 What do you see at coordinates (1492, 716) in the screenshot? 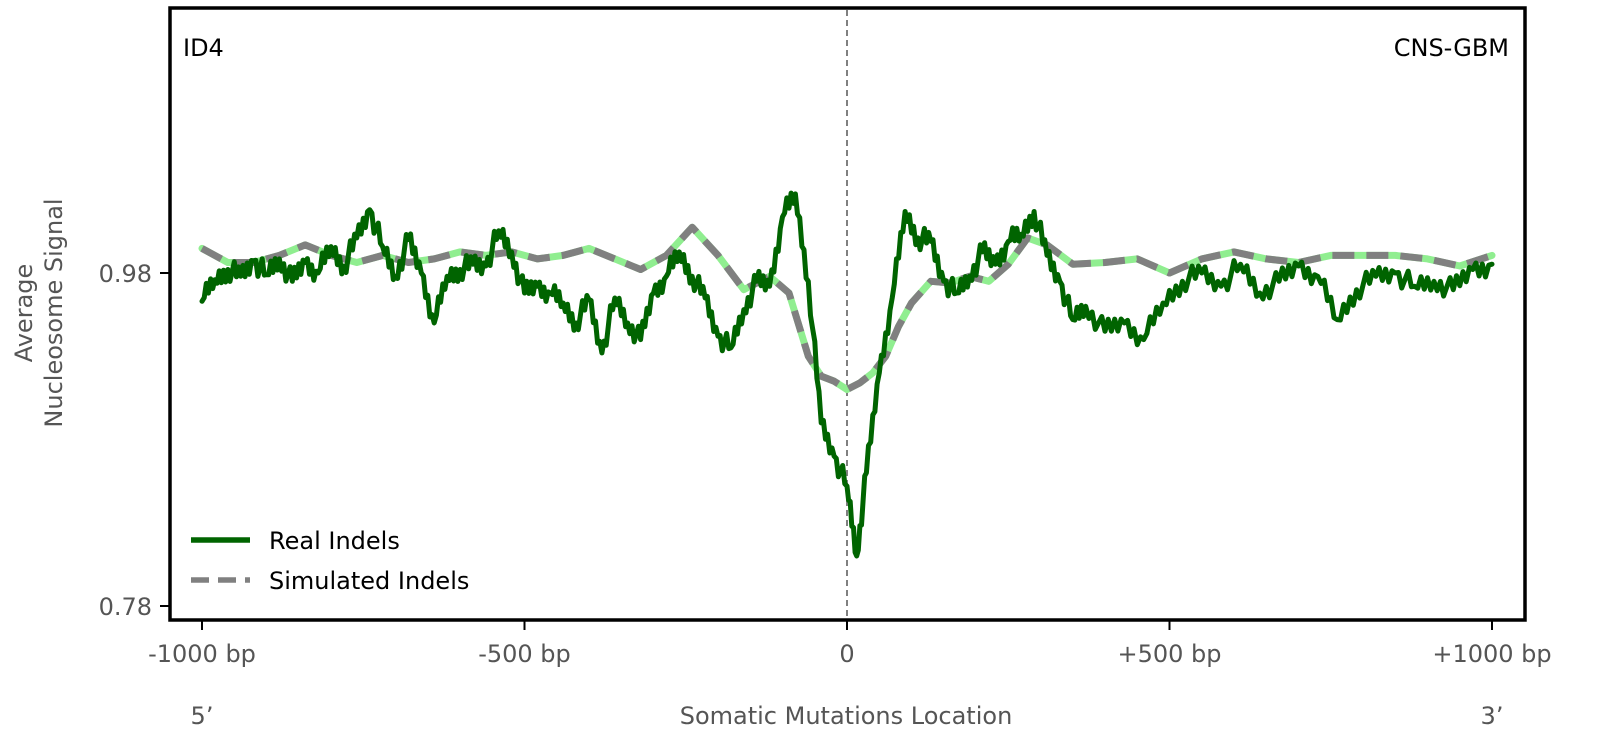
I see `strand-label-3-prime: 3’` at bounding box center [1492, 716].